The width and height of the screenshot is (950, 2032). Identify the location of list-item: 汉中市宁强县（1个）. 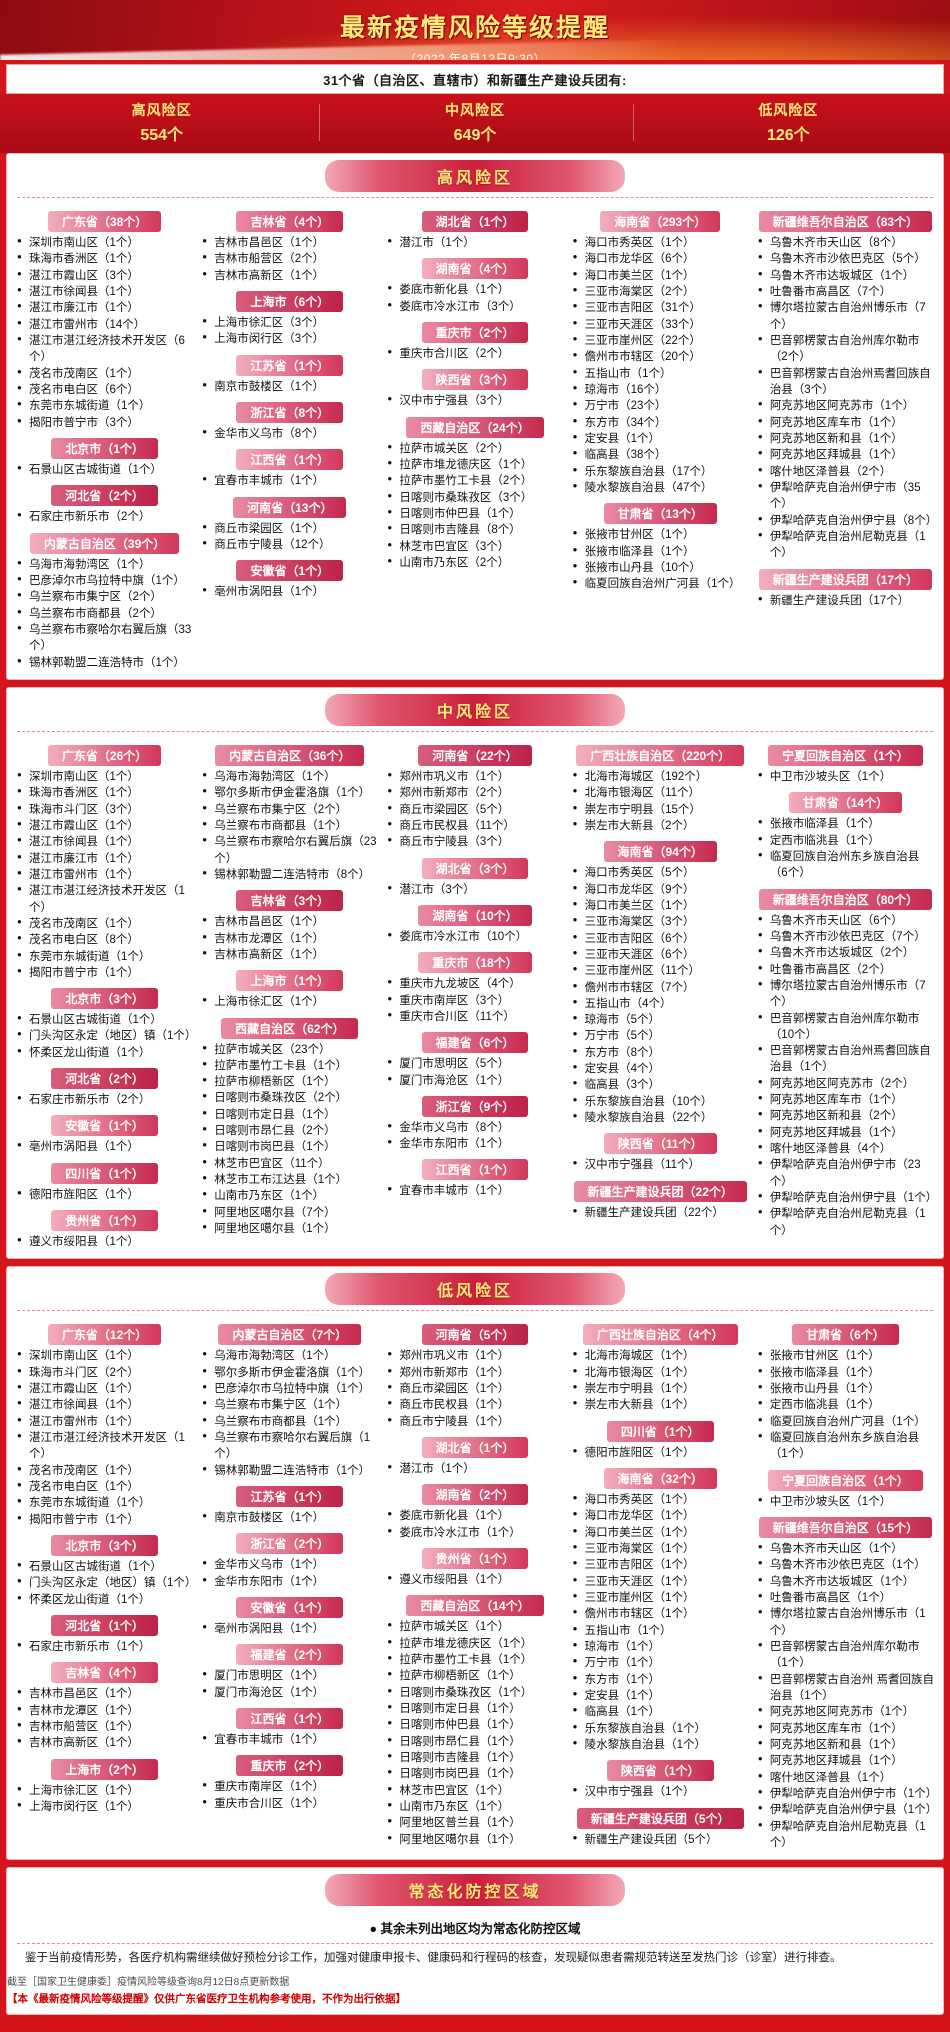
(661, 1791).